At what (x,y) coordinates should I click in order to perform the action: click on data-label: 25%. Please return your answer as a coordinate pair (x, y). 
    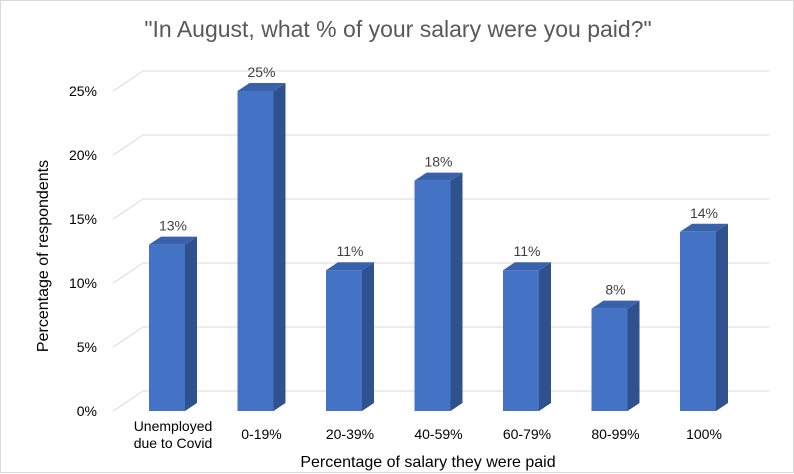
    Looking at the image, I should click on (261, 72).